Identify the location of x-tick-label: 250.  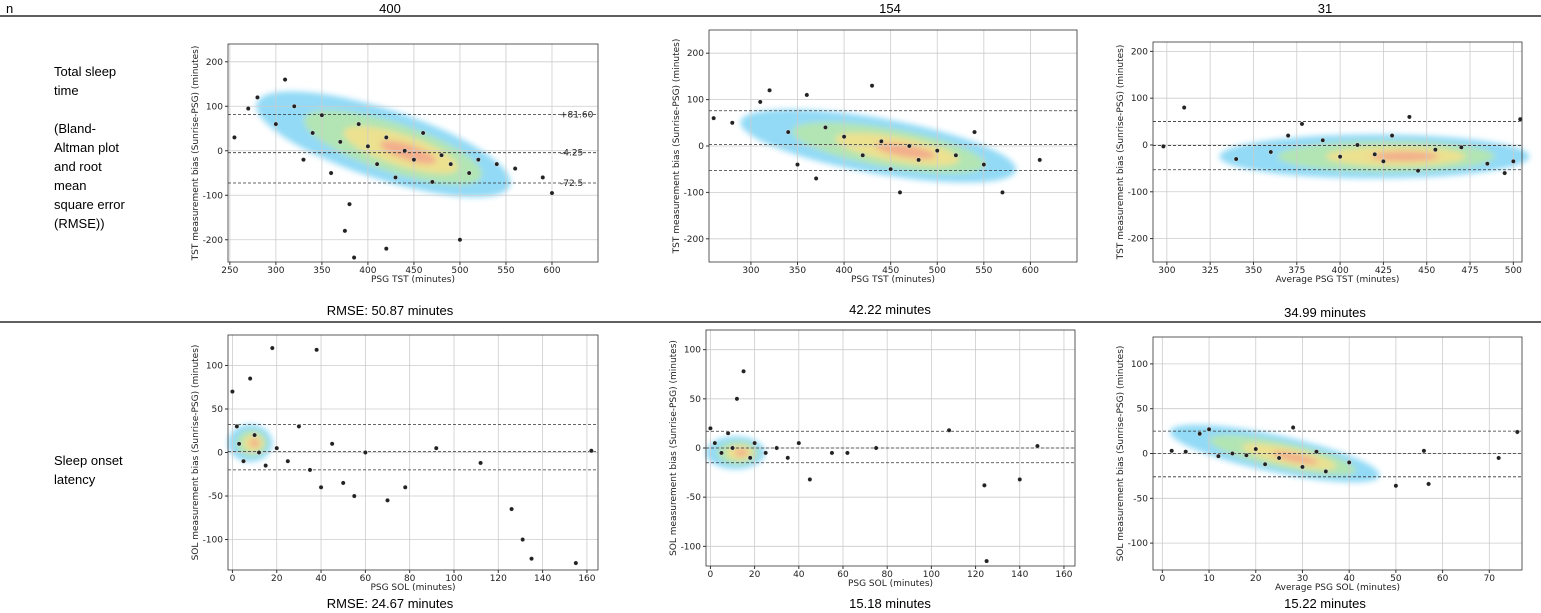
(229, 271).